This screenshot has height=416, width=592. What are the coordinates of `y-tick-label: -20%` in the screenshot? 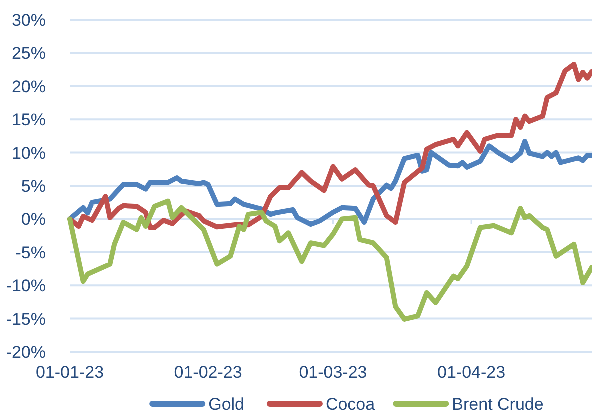 It's located at (26, 352).